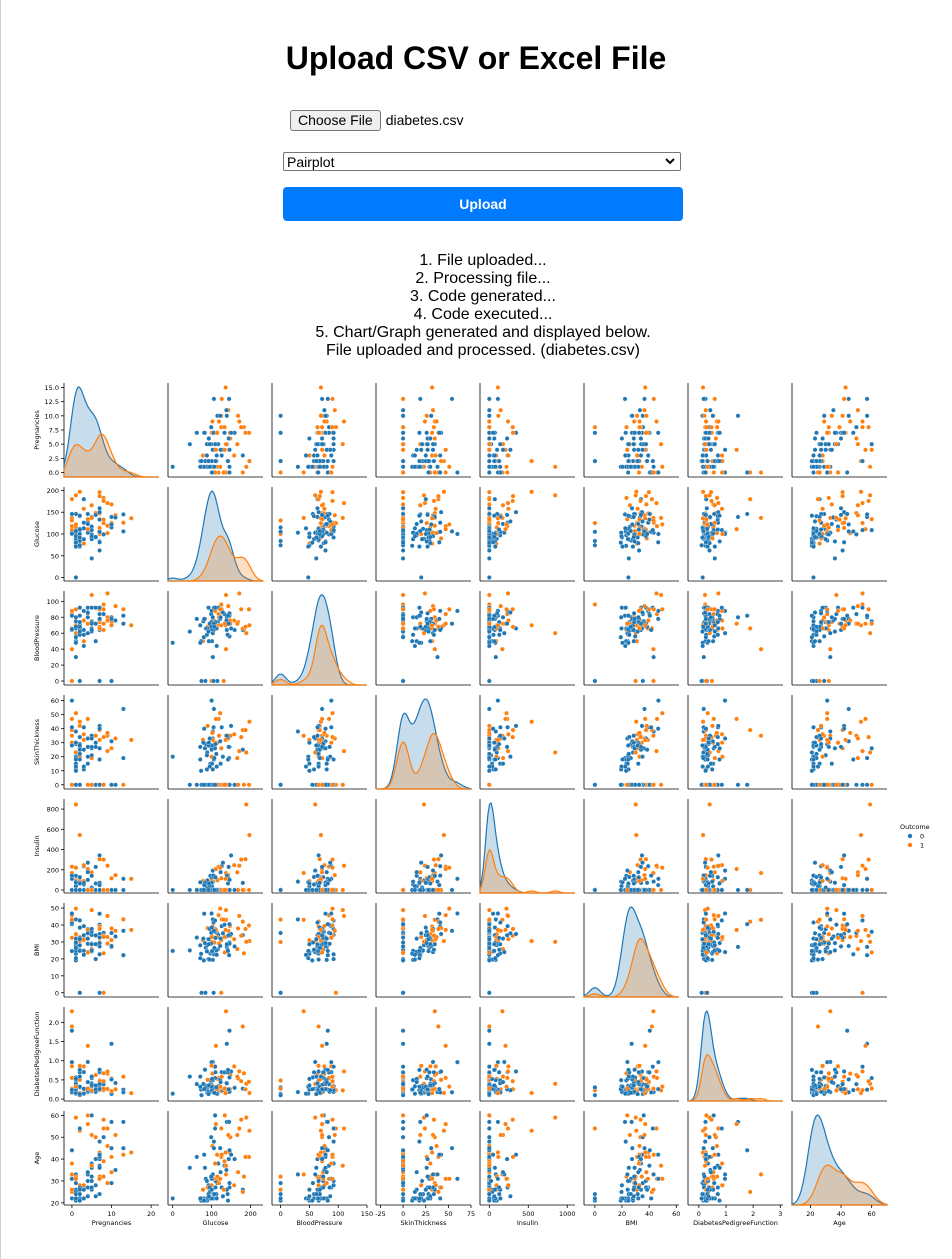  Describe the element at coordinates (482, 161) in the screenshot. I see `chart-type-select: Pairplot` at that location.